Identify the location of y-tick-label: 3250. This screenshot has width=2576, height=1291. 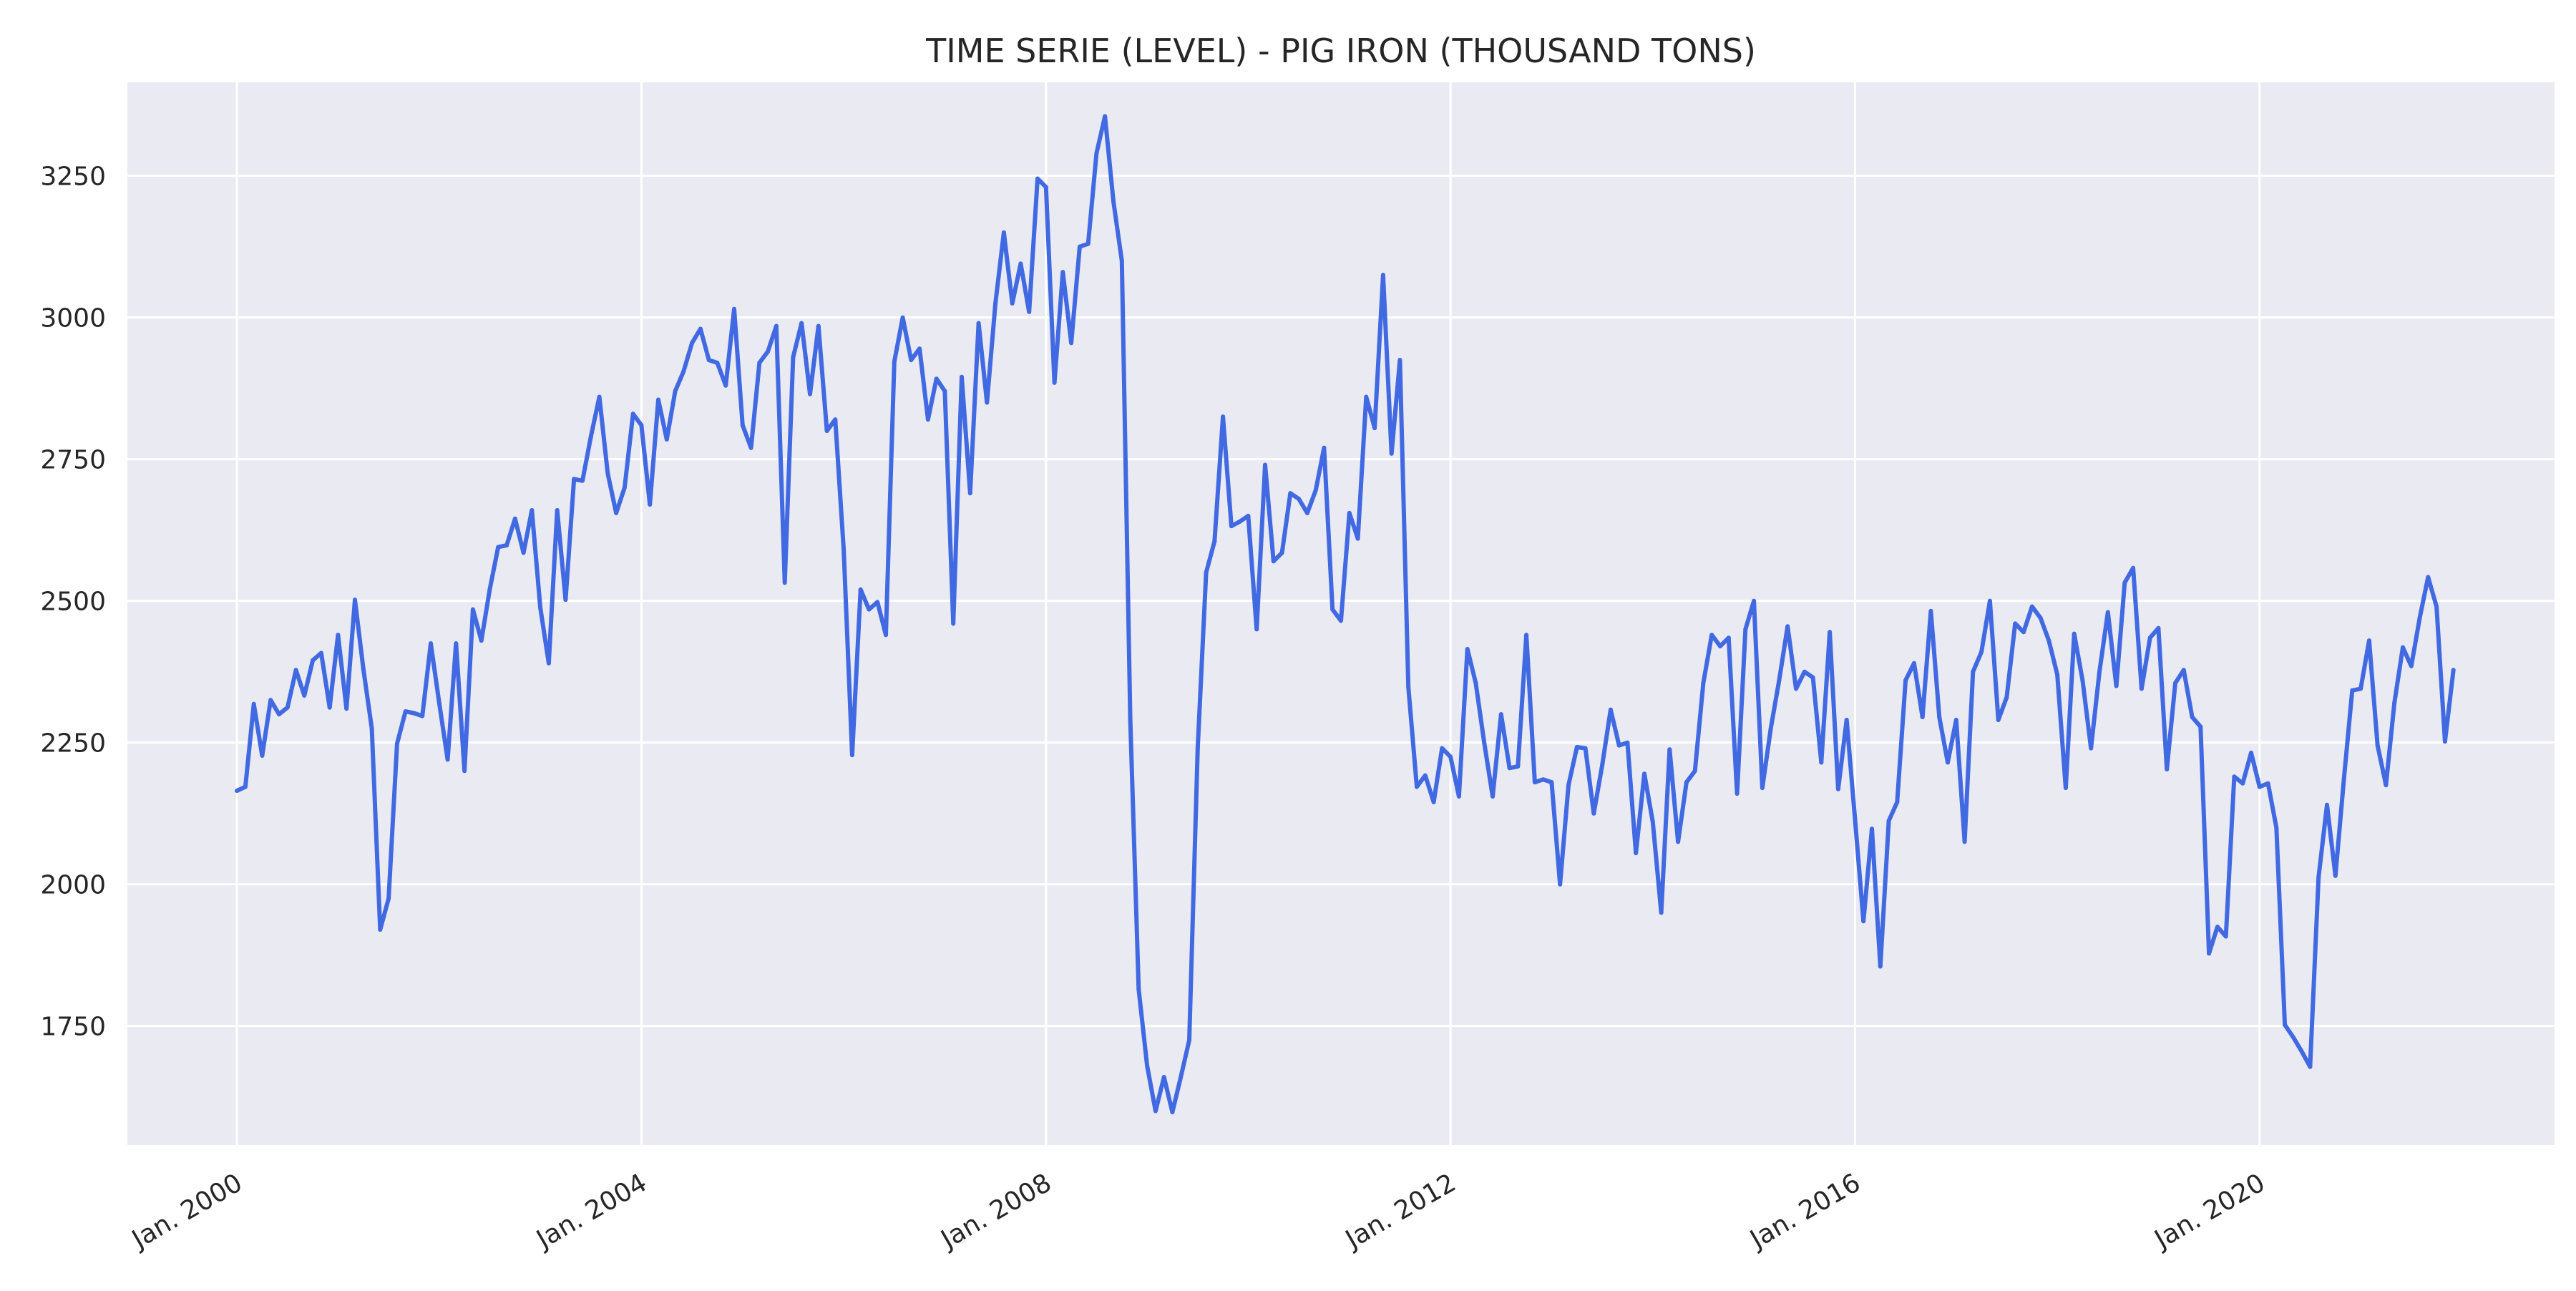
(73, 177).